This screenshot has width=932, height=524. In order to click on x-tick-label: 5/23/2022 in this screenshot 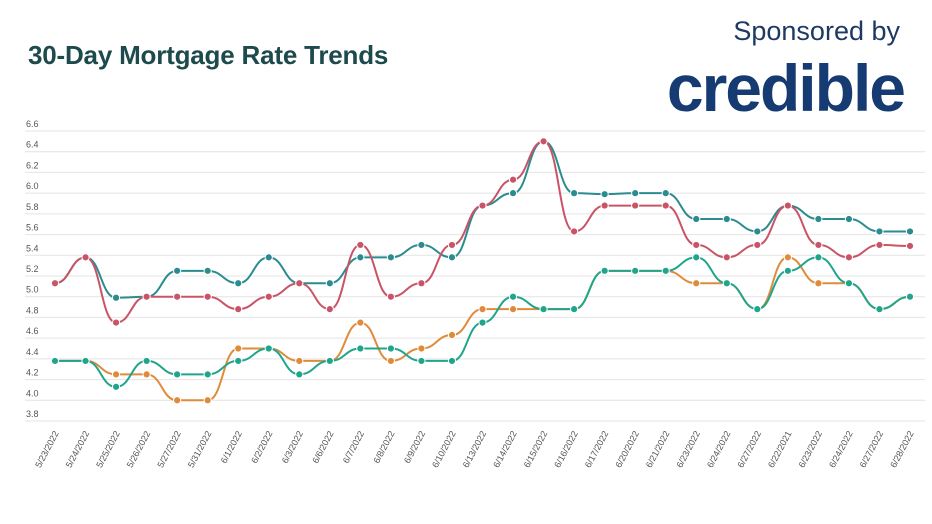, I will do `click(47, 449)`.